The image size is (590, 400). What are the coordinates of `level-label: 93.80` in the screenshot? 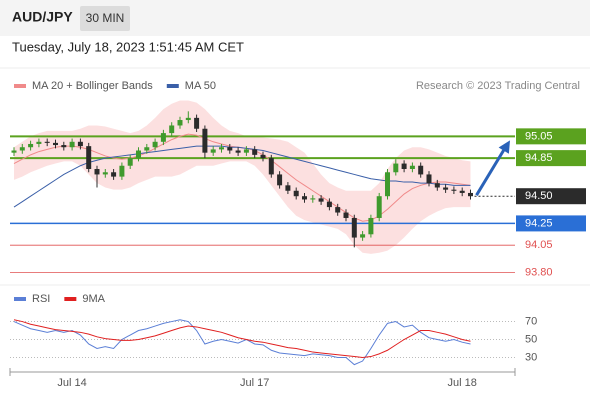 It's located at (539, 272).